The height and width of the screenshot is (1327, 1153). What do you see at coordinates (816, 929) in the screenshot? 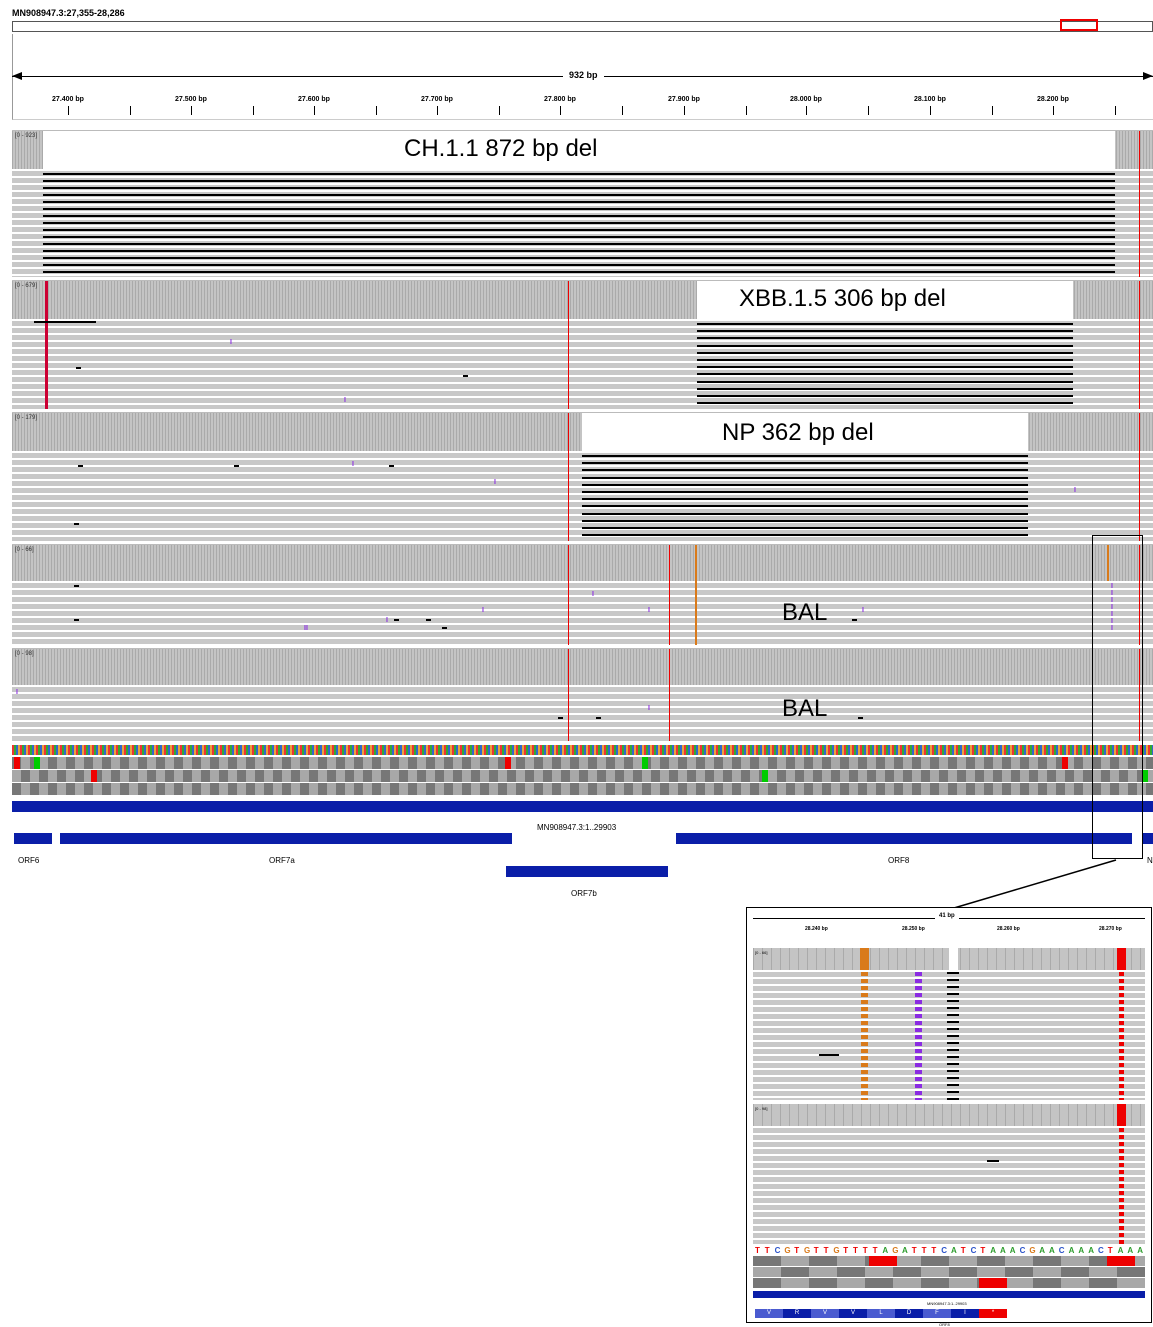
I see `inset-tick-0: 28.240 bp` at bounding box center [816, 929].